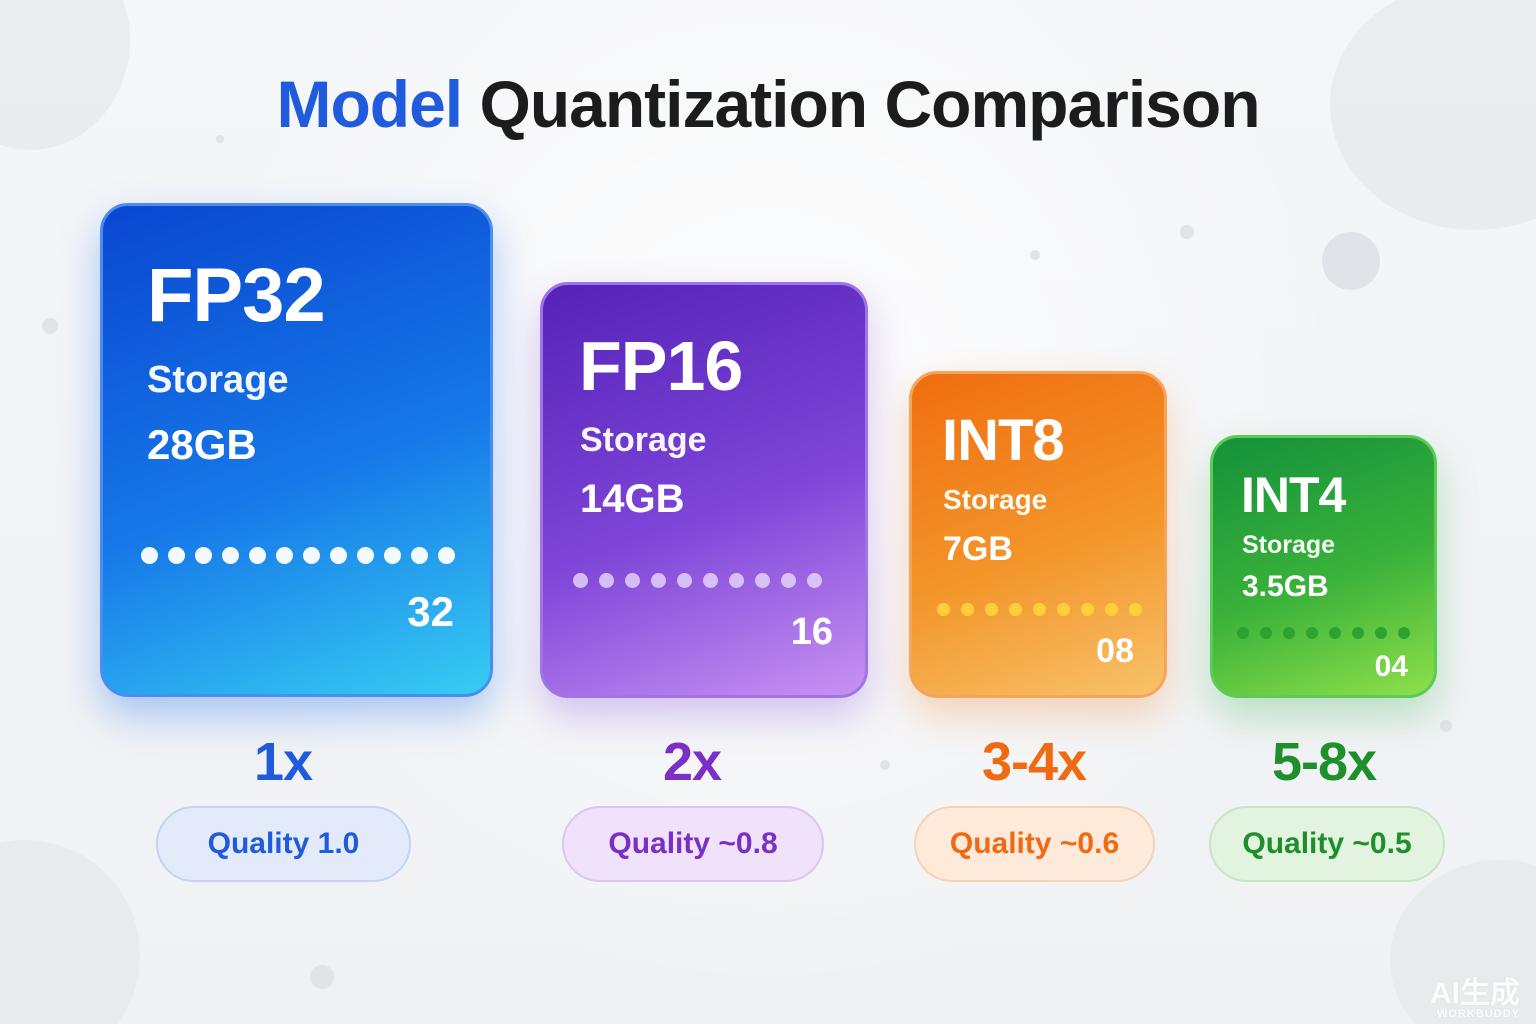 This screenshot has width=1536, height=1024. What do you see at coordinates (1293, 495) in the screenshot?
I see `card-format-label: INT4` at bounding box center [1293, 495].